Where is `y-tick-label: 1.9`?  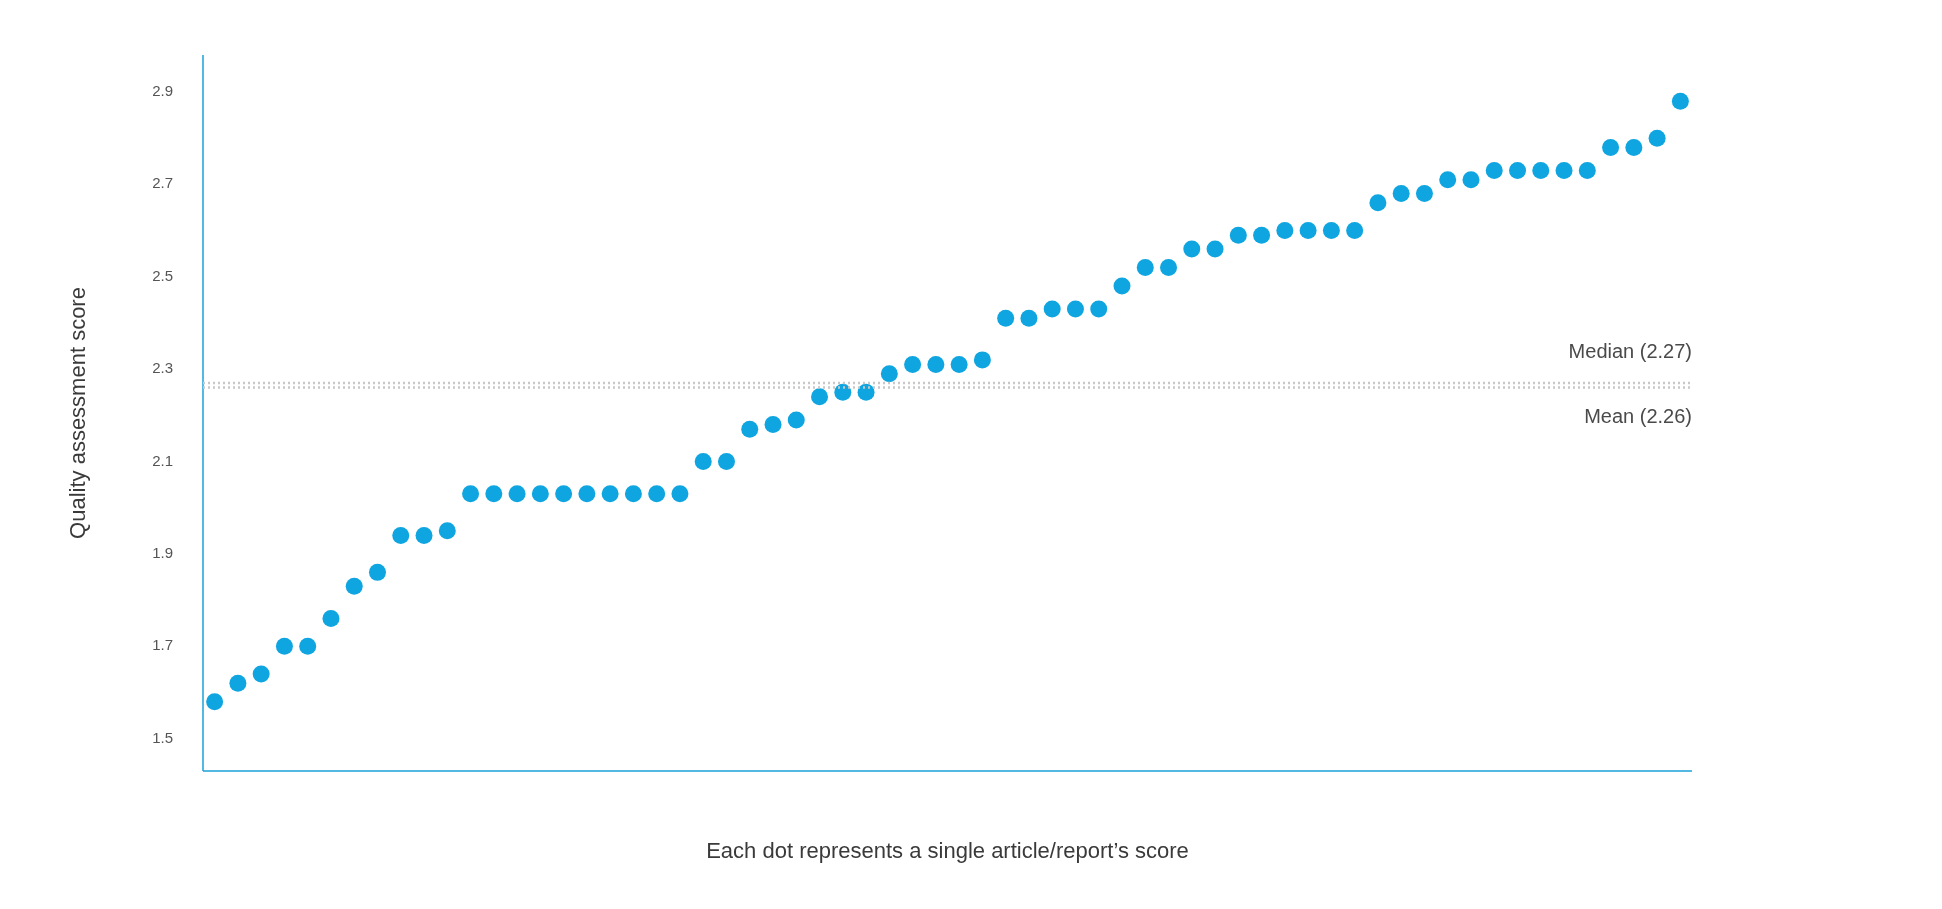 y-tick-label: 1.9 is located at coordinates (162, 553).